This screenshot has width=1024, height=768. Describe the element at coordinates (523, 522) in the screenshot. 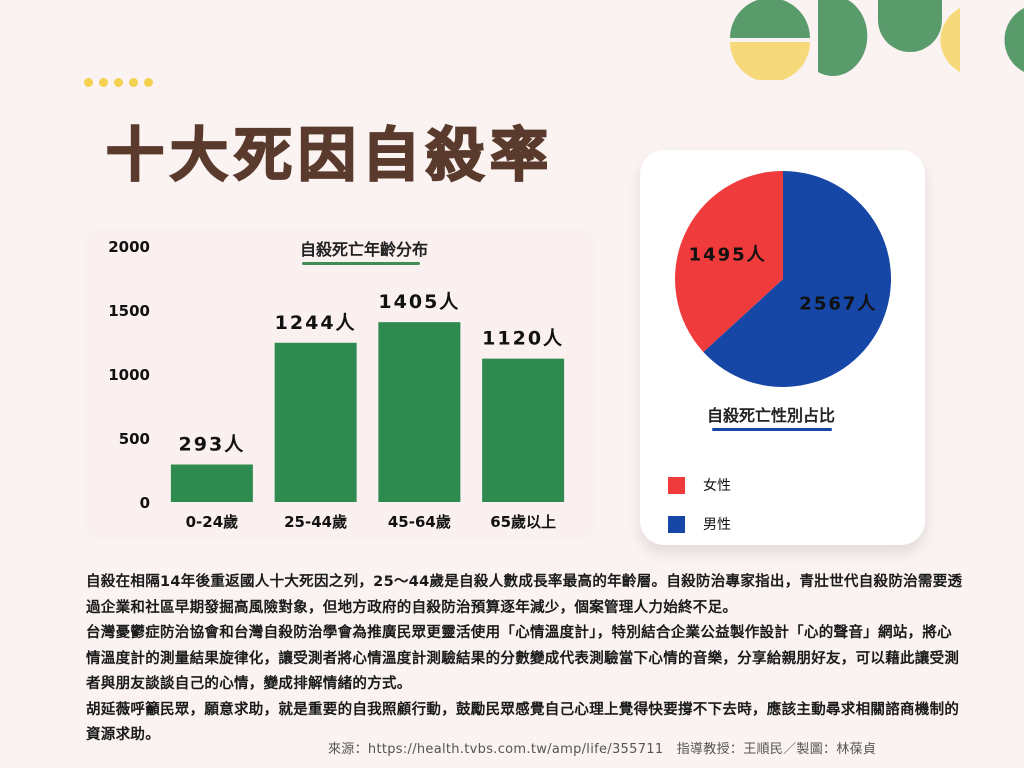

I see `x-tick-label: 65歲以上` at that location.